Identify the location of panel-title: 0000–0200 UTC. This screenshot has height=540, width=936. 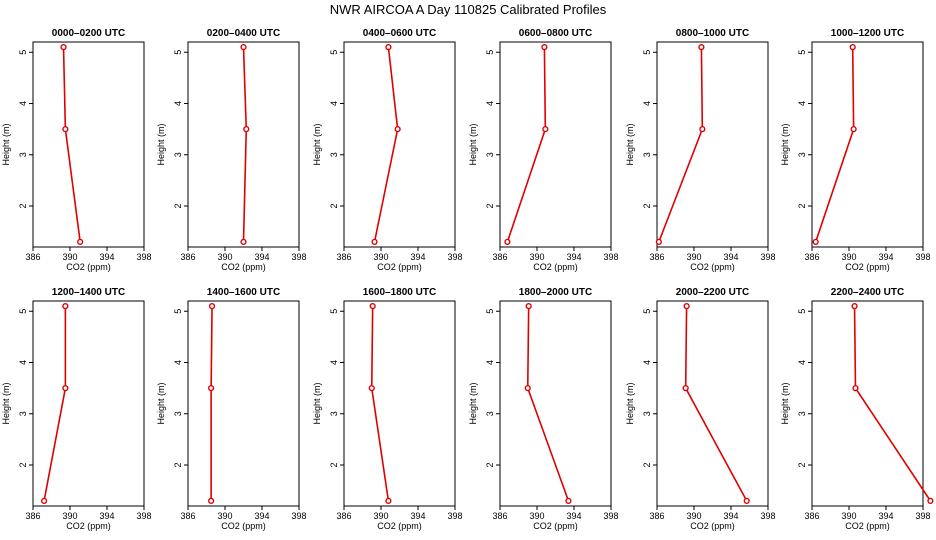
(88, 33).